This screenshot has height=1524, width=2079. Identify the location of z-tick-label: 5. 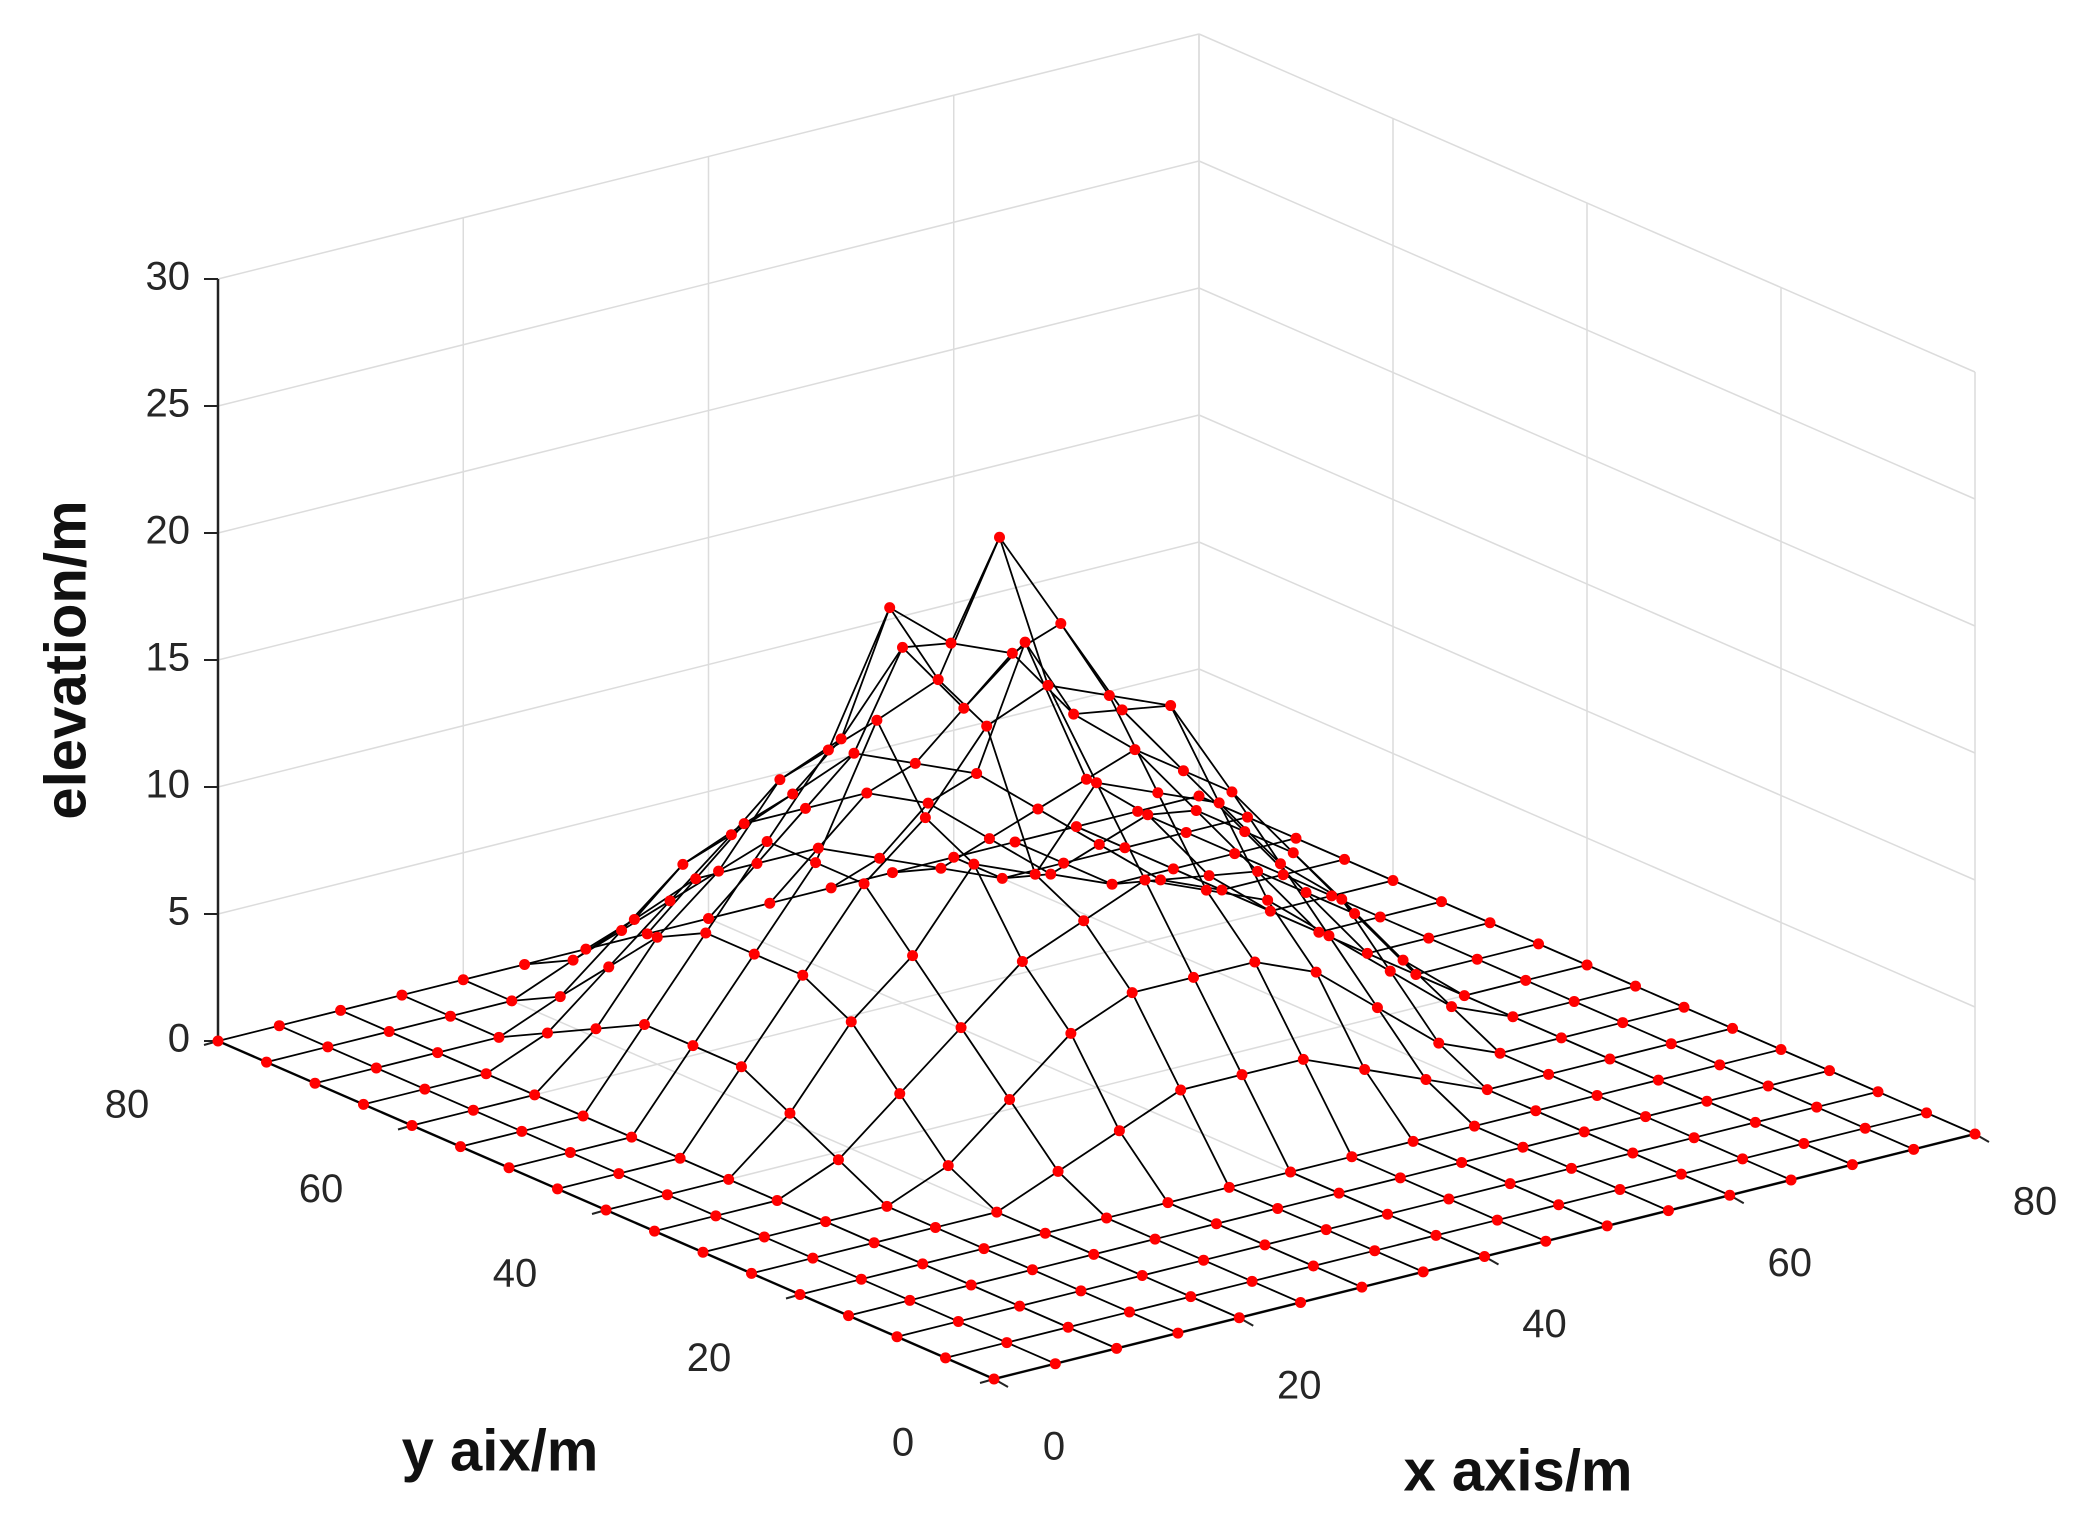
(179, 912).